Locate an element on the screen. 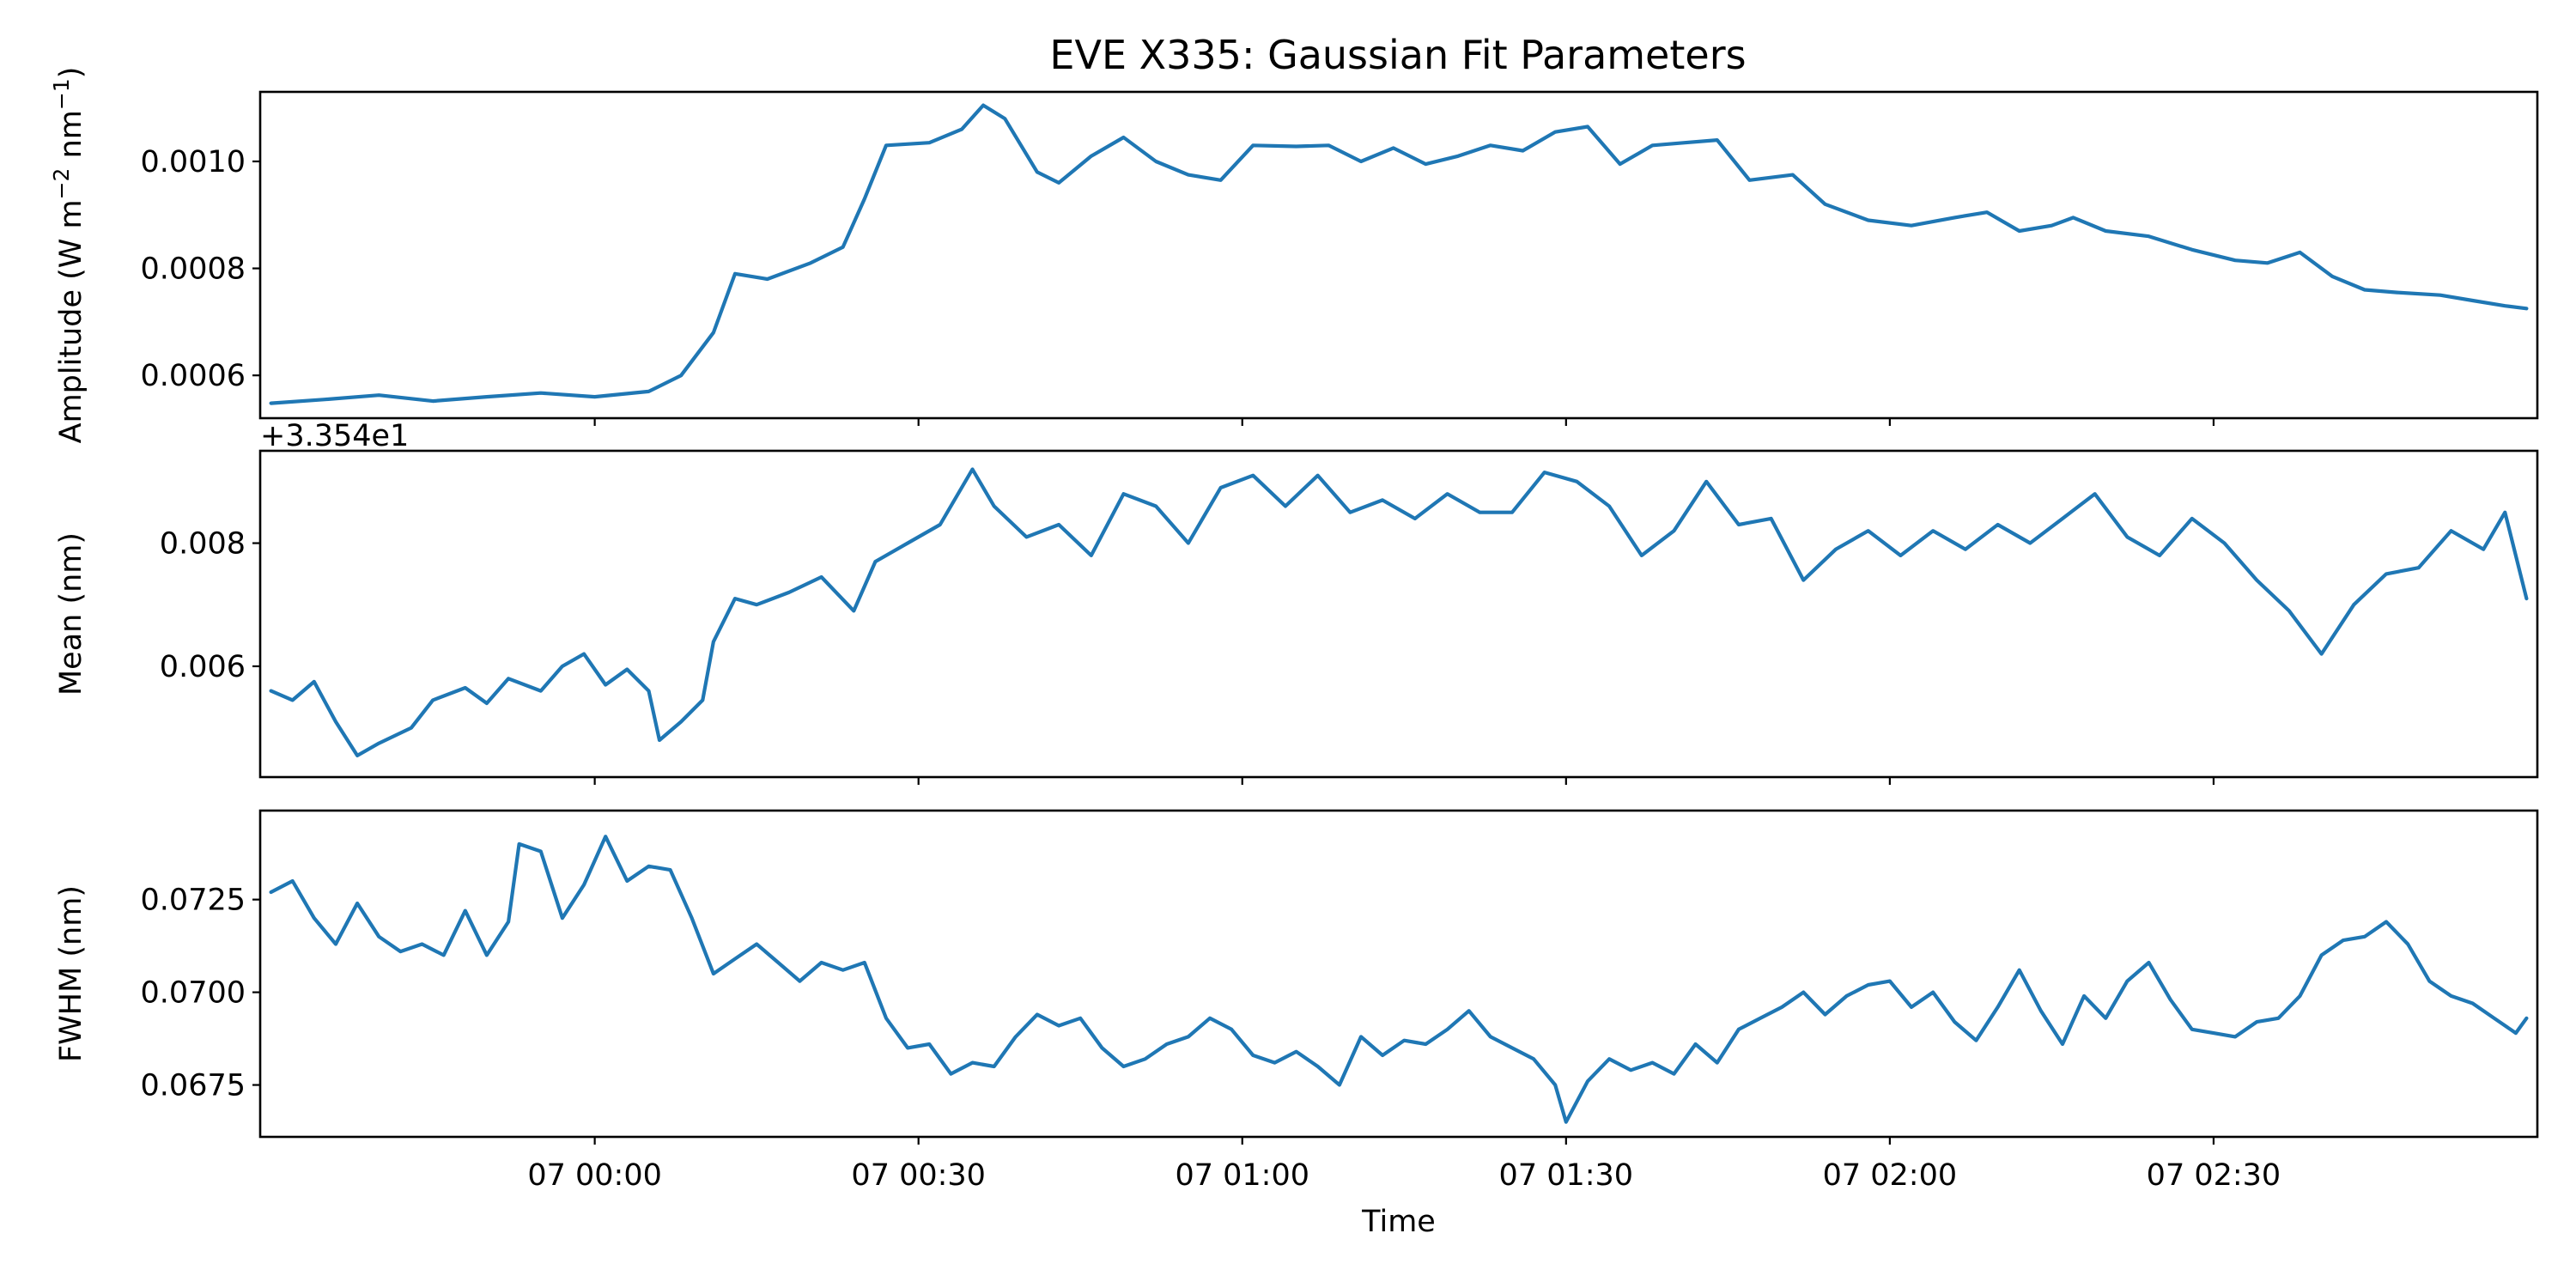 This screenshot has width=2576, height=1288. y-tick-label: 0.0006 is located at coordinates (193, 376).